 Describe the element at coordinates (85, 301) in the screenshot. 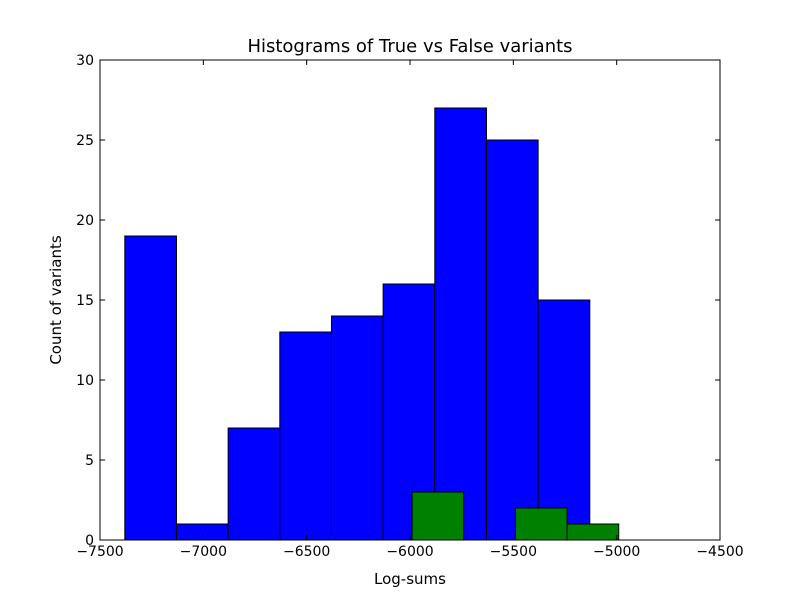

I see `y-tick-label: 15` at that location.